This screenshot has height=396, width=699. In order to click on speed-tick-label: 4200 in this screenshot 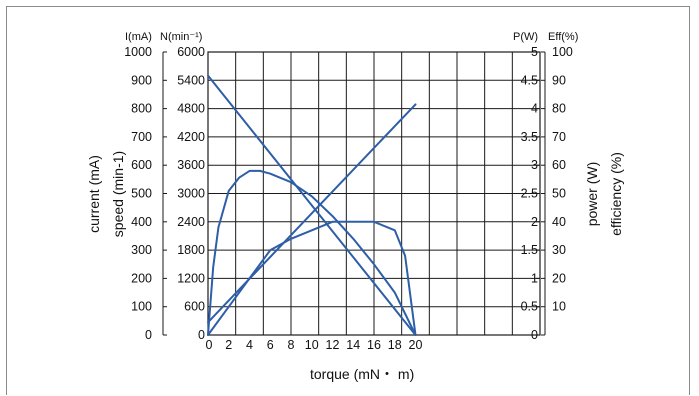, I will do `click(191, 137)`.